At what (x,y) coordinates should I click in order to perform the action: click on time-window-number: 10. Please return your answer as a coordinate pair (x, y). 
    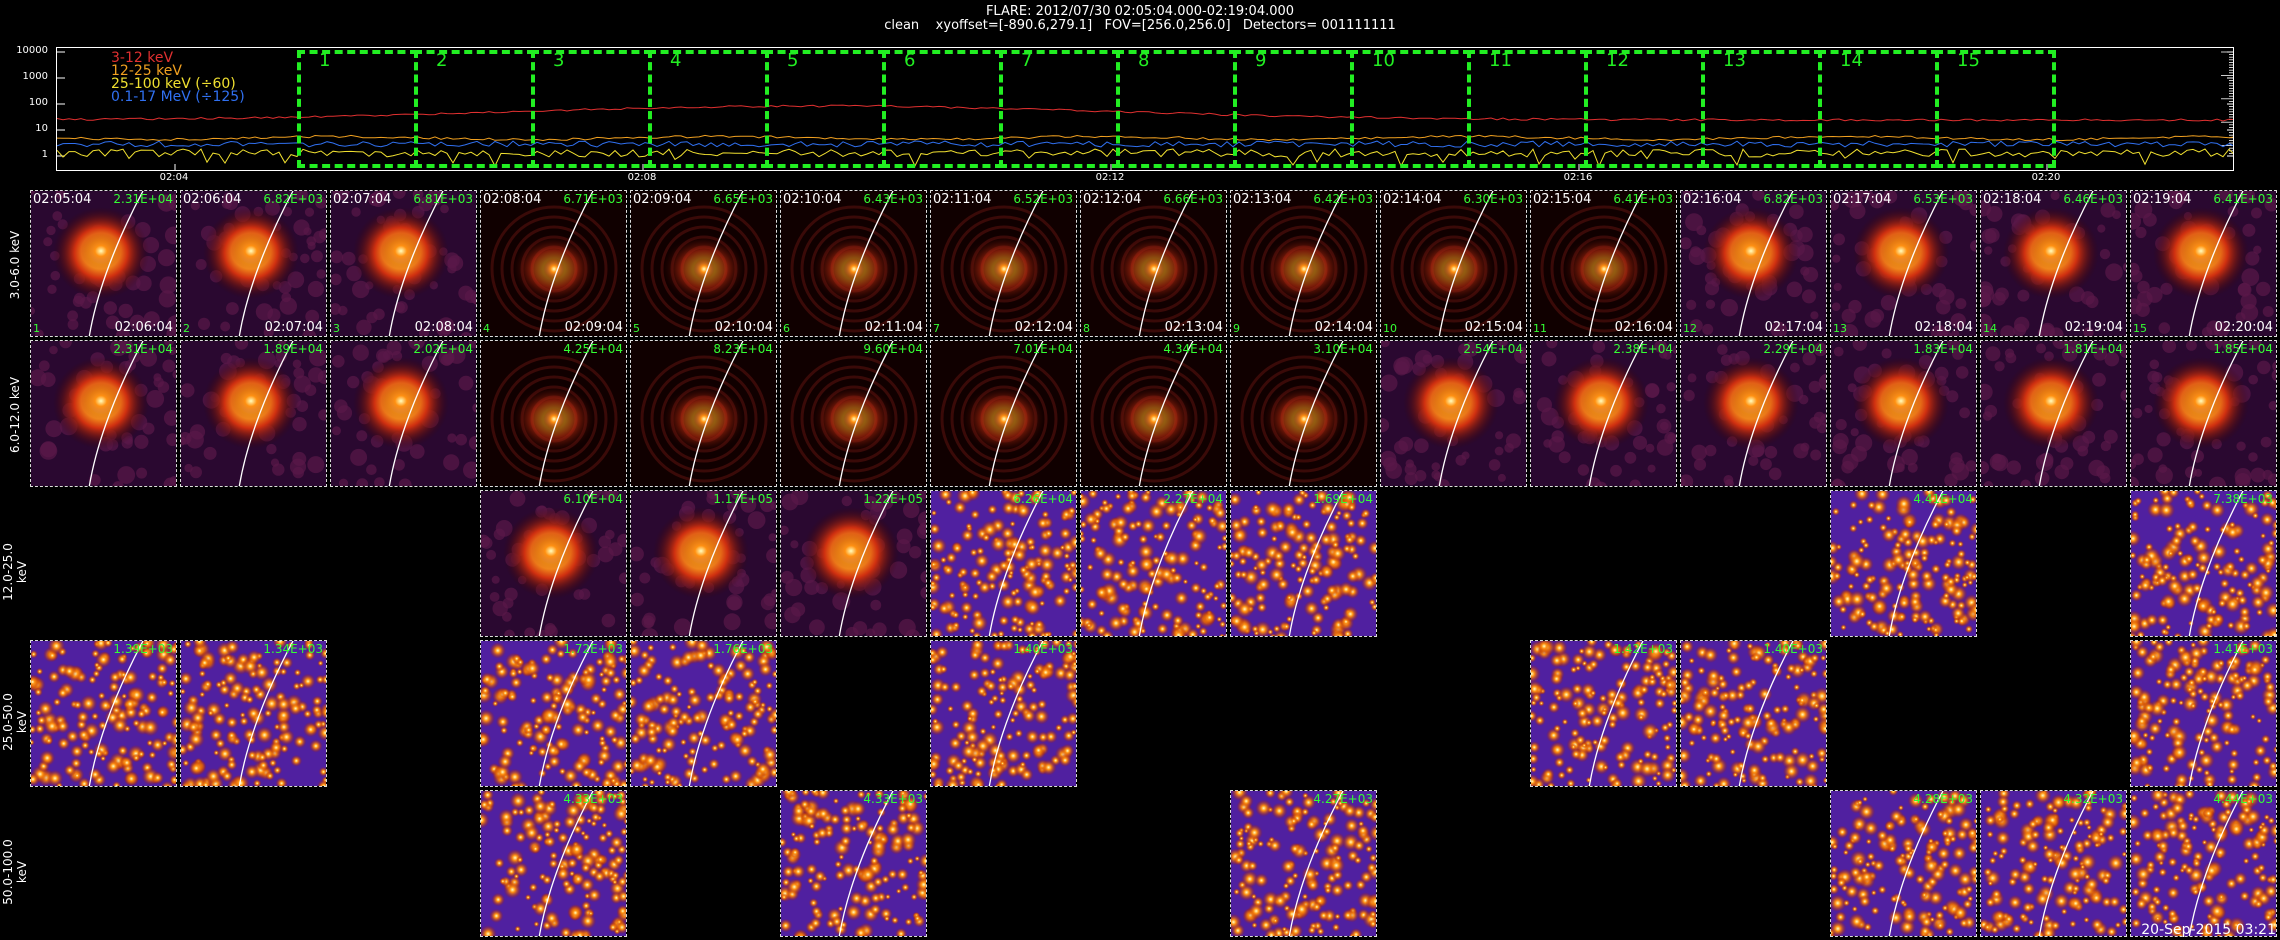
    Looking at the image, I should click on (1383, 60).